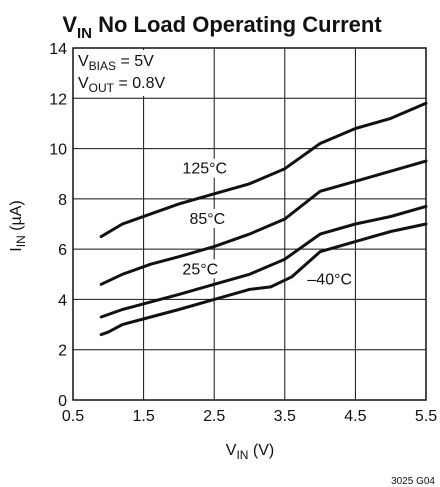 The image size is (440, 487). What do you see at coordinates (62, 200) in the screenshot?
I see `y-tick-label-4: 8` at bounding box center [62, 200].